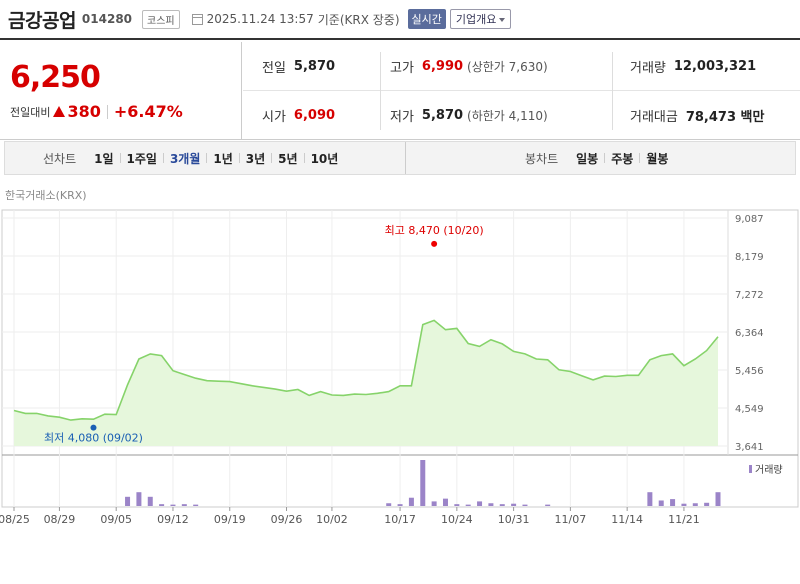 The width and height of the screenshot is (800, 584). I want to click on high-label: 고가, so click(402, 68).